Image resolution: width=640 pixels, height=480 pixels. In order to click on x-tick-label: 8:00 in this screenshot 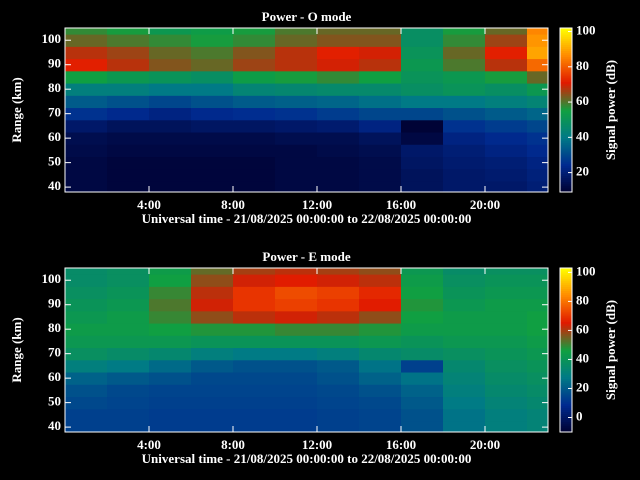, I will do `click(233, 204)`.